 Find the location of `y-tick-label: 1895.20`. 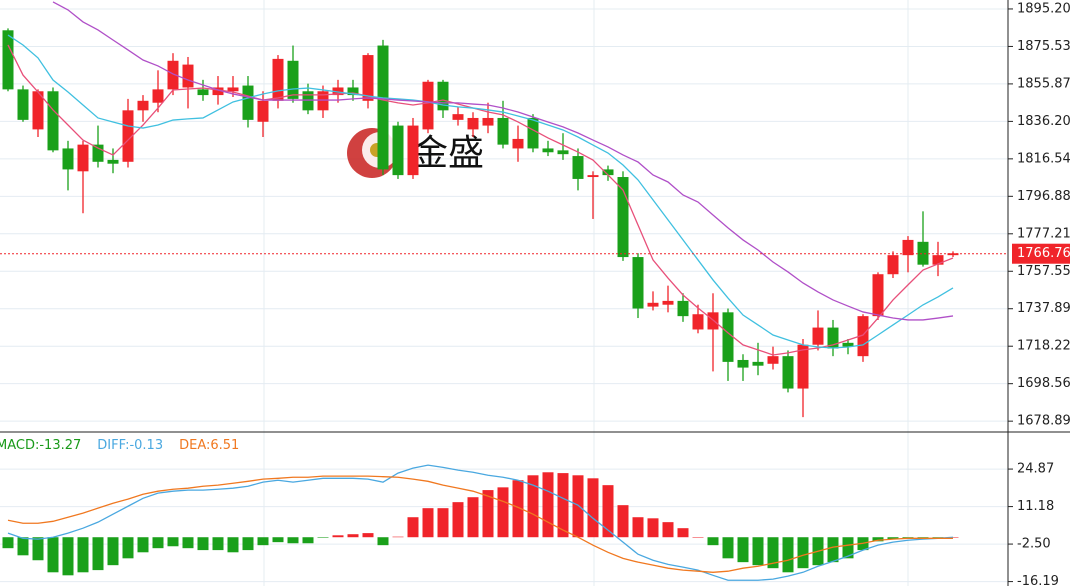

y-tick-label: 1895.20 is located at coordinates (1043, 8).